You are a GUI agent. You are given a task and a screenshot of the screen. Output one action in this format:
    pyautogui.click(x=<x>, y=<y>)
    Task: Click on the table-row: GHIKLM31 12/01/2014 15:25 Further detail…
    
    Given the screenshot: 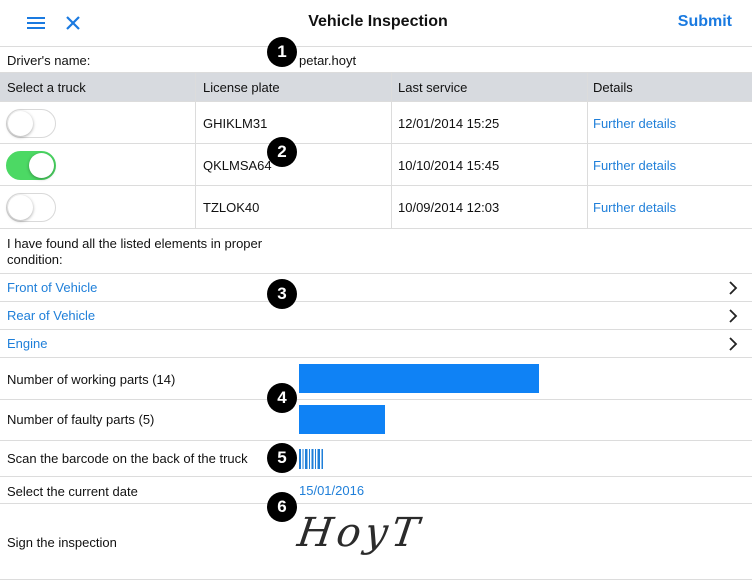 What is the action you would take?
    pyautogui.click(x=376, y=123)
    